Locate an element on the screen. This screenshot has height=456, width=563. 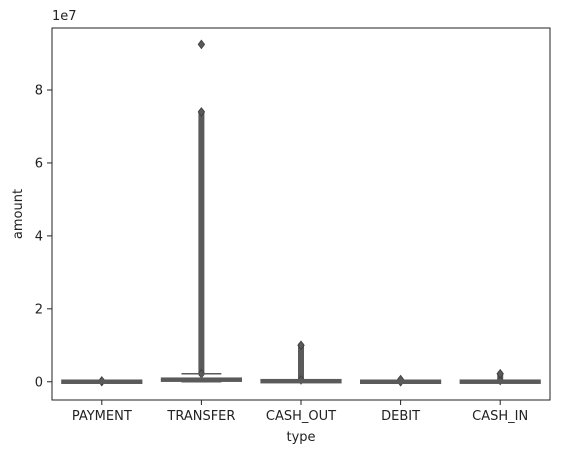
x-tick-label: CASH_IN is located at coordinates (500, 416).